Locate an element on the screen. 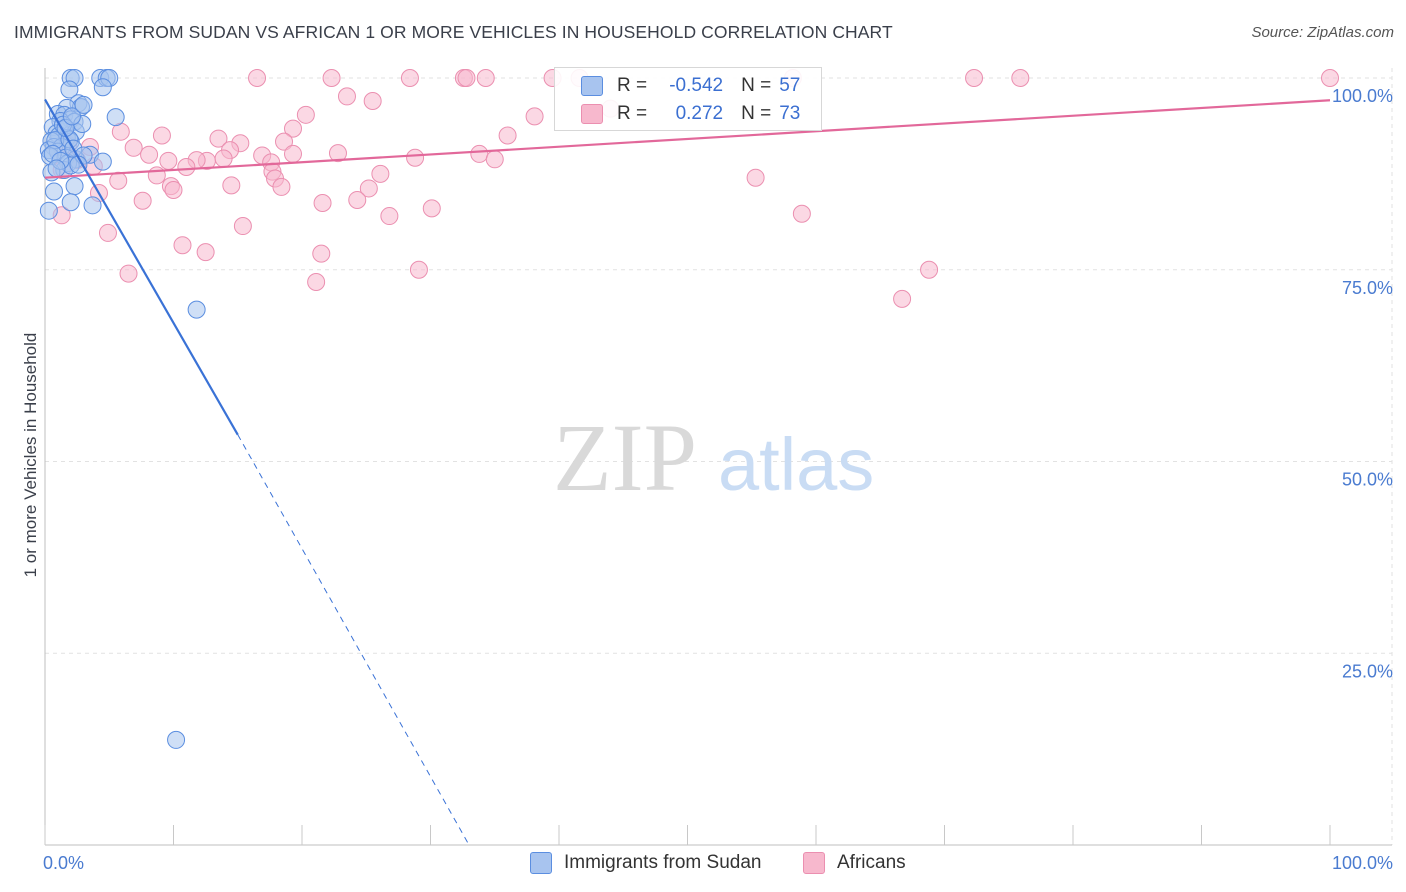 This screenshot has width=1406, height=892. legend-r-value: 0.272 is located at coordinates (699, 113).